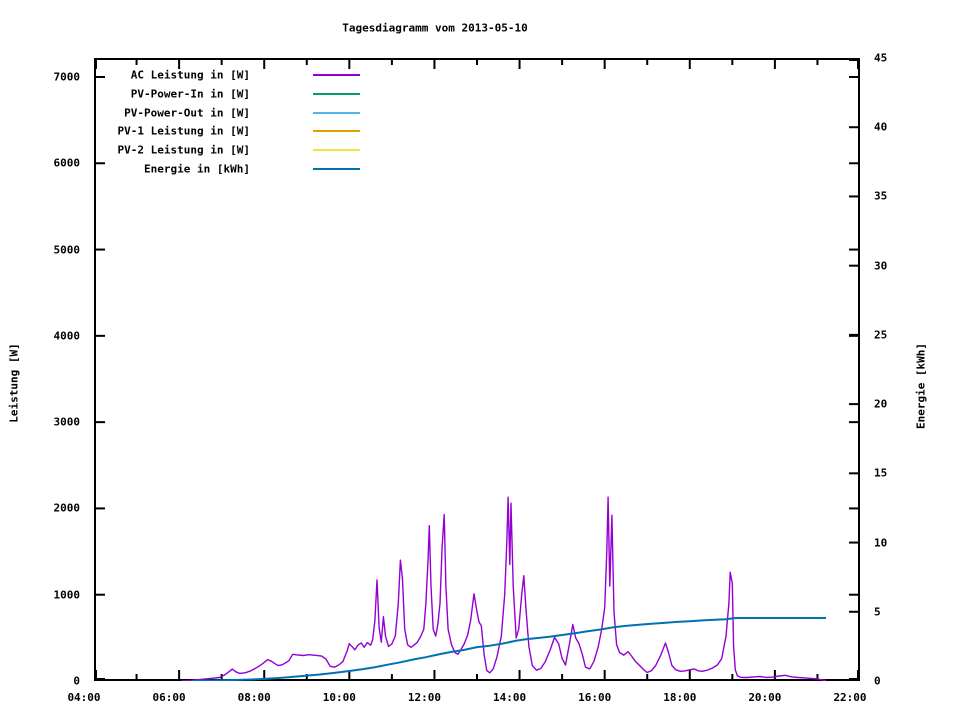 This screenshot has width=960, height=720. Describe the element at coordinates (881, 473) in the screenshot. I see `y2-tick-label: 15` at that location.